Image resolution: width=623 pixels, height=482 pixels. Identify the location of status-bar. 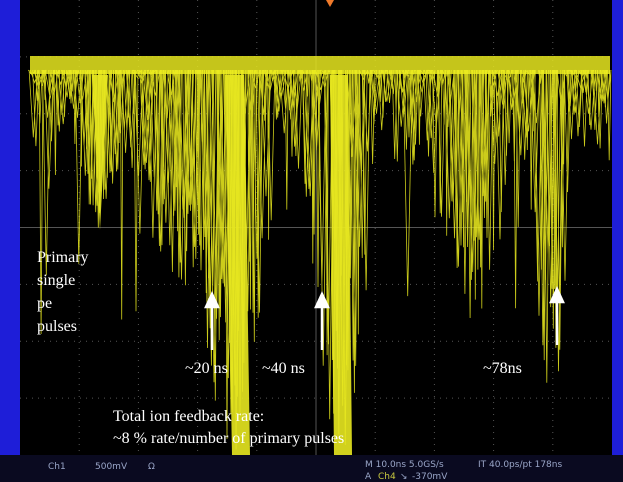
(311, 468).